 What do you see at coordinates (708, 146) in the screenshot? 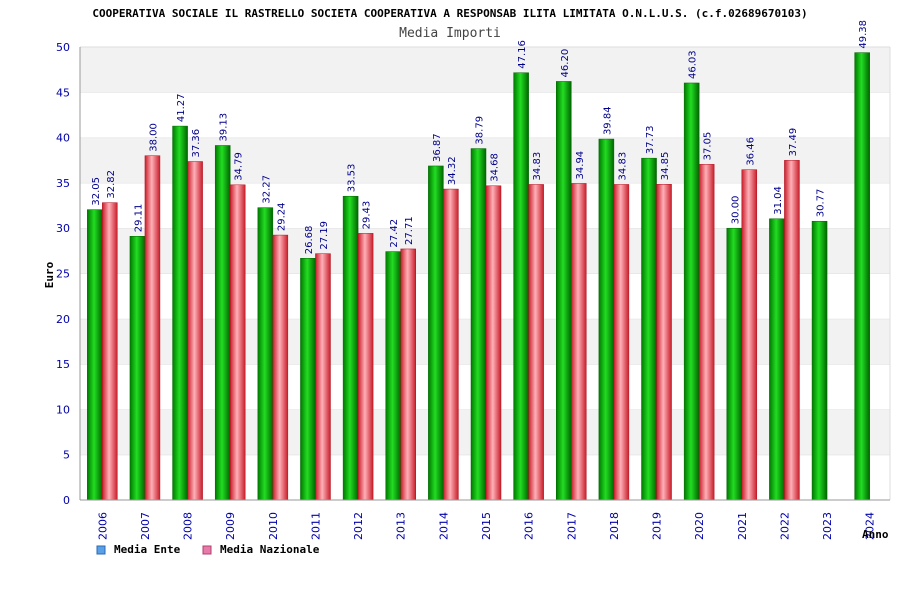
I see `value-label: 37.05` at bounding box center [708, 146].